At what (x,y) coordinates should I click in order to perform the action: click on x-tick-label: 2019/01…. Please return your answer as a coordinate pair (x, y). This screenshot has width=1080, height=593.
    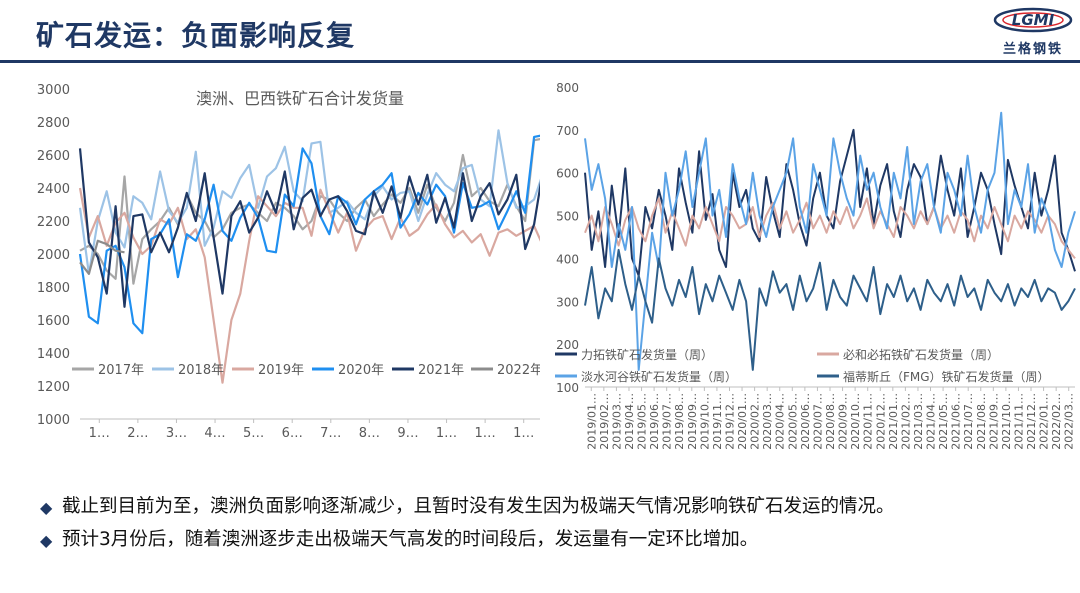
    Looking at the image, I should click on (591, 421).